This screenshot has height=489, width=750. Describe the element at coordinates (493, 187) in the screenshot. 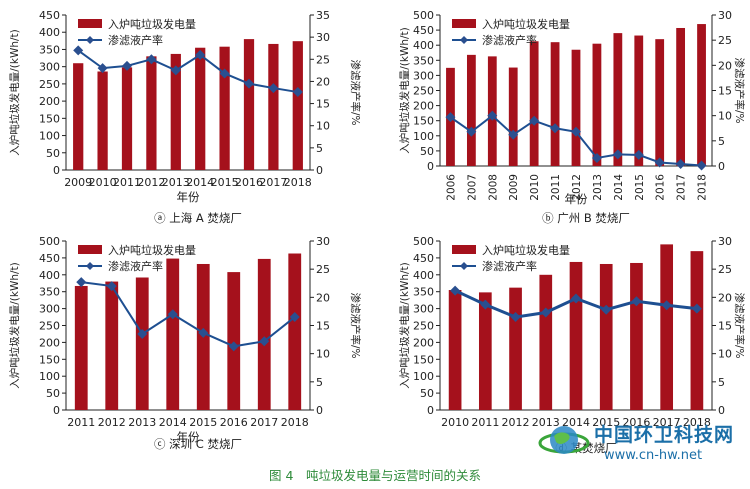

I see `x-tick-label: 2008` at that location.